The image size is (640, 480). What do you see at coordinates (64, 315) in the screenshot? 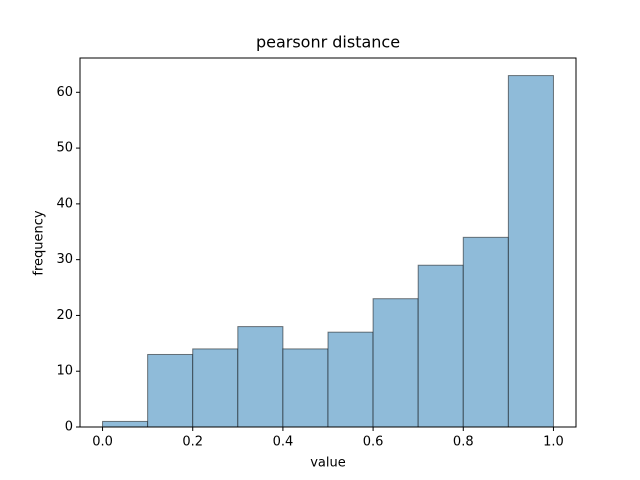
I see `y-tick-label: 20` at bounding box center [64, 315].